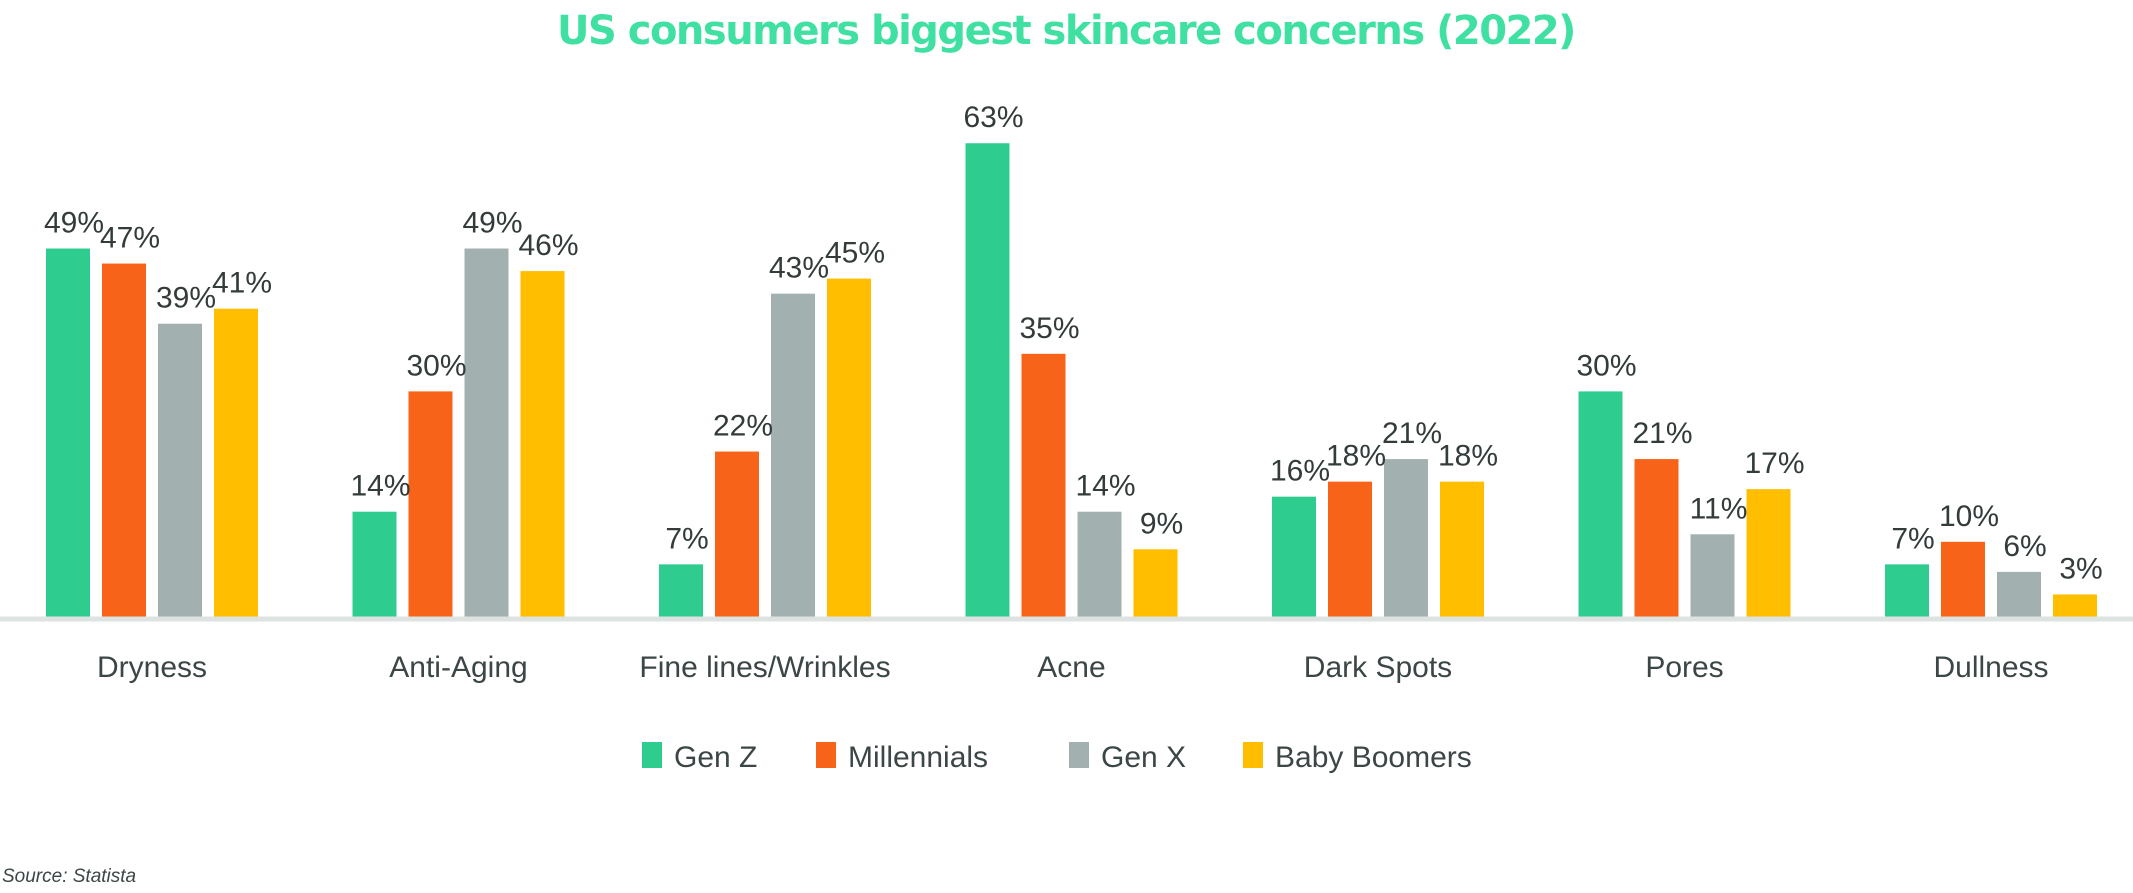 The height and width of the screenshot is (893, 2133). Describe the element at coordinates (1719, 508) in the screenshot. I see `data-label: 11%` at that location.